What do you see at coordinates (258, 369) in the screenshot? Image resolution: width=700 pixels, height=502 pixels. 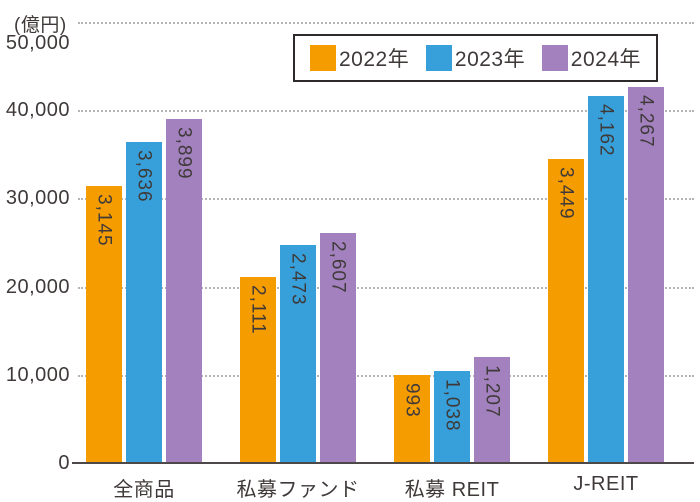 I see `bar-2022年-私募ファンド: 2,111` at bounding box center [258, 369].